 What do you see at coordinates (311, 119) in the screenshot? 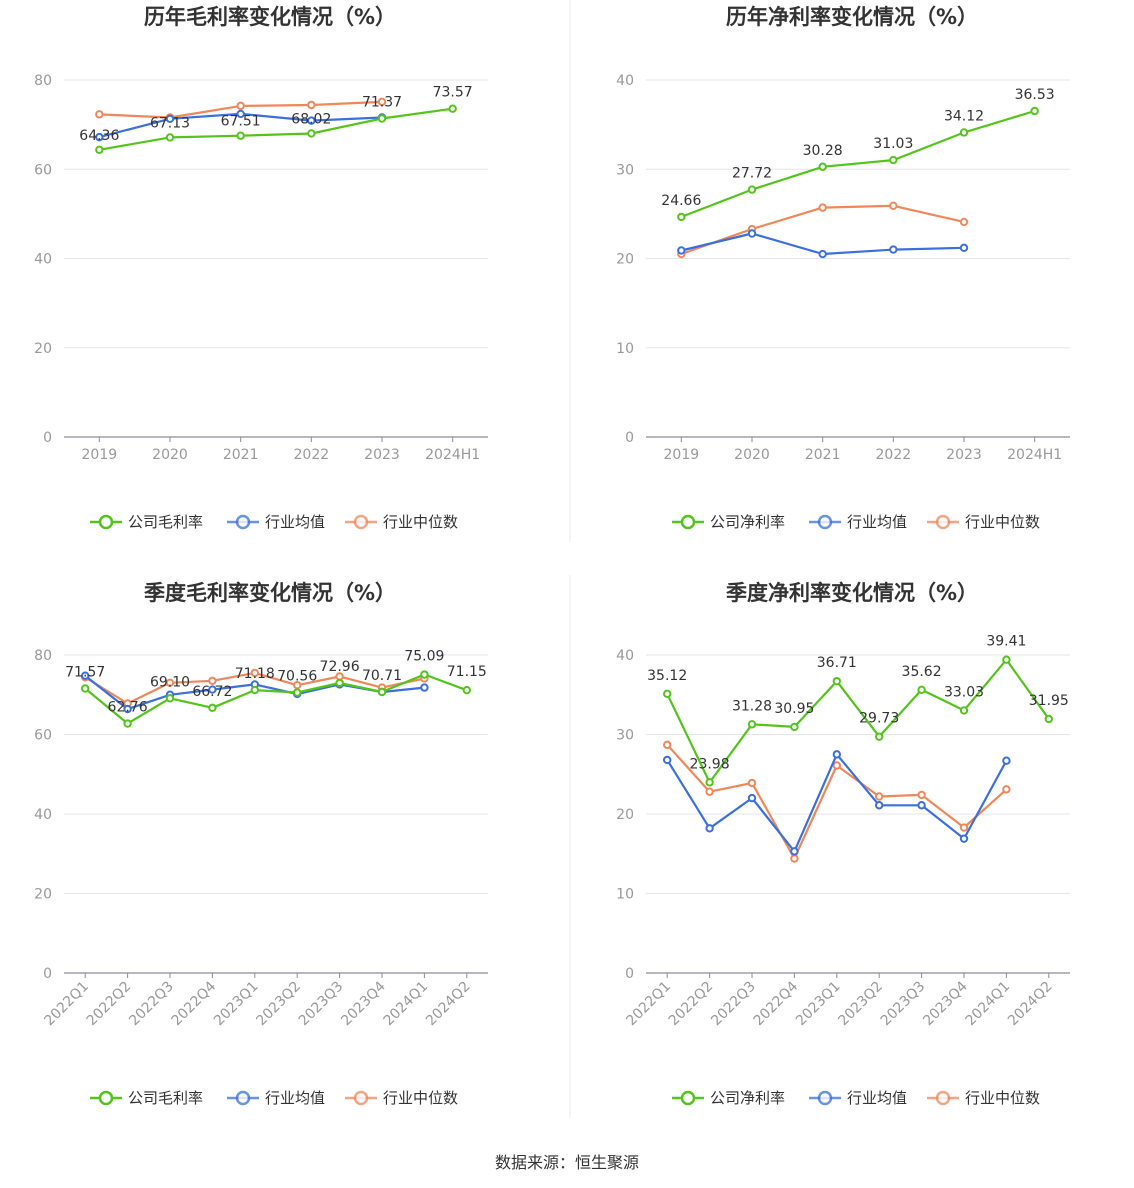
I see `data-label: 68.02` at bounding box center [311, 119].